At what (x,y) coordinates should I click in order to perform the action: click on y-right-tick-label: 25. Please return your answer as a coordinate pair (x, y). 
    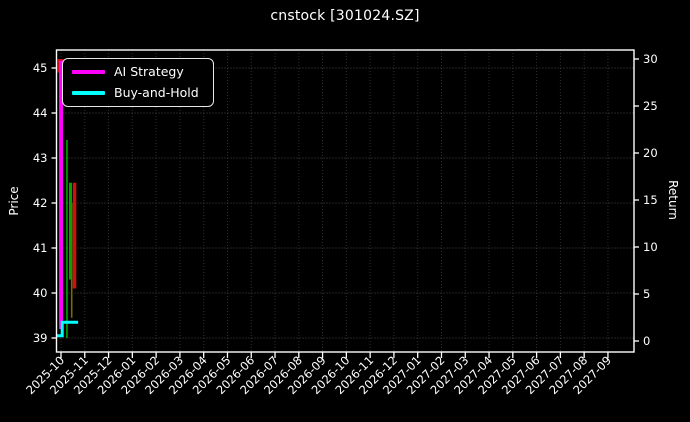
    Looking at the image, I should click on (650, 106).